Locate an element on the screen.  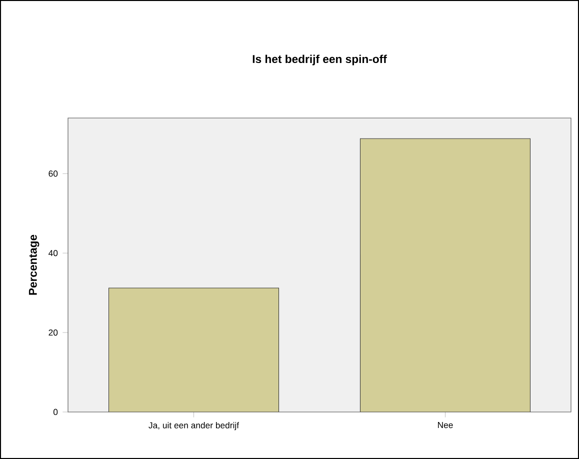
chart-title: Is het bedrijf een spin-off is located at coordinates (319, 60).